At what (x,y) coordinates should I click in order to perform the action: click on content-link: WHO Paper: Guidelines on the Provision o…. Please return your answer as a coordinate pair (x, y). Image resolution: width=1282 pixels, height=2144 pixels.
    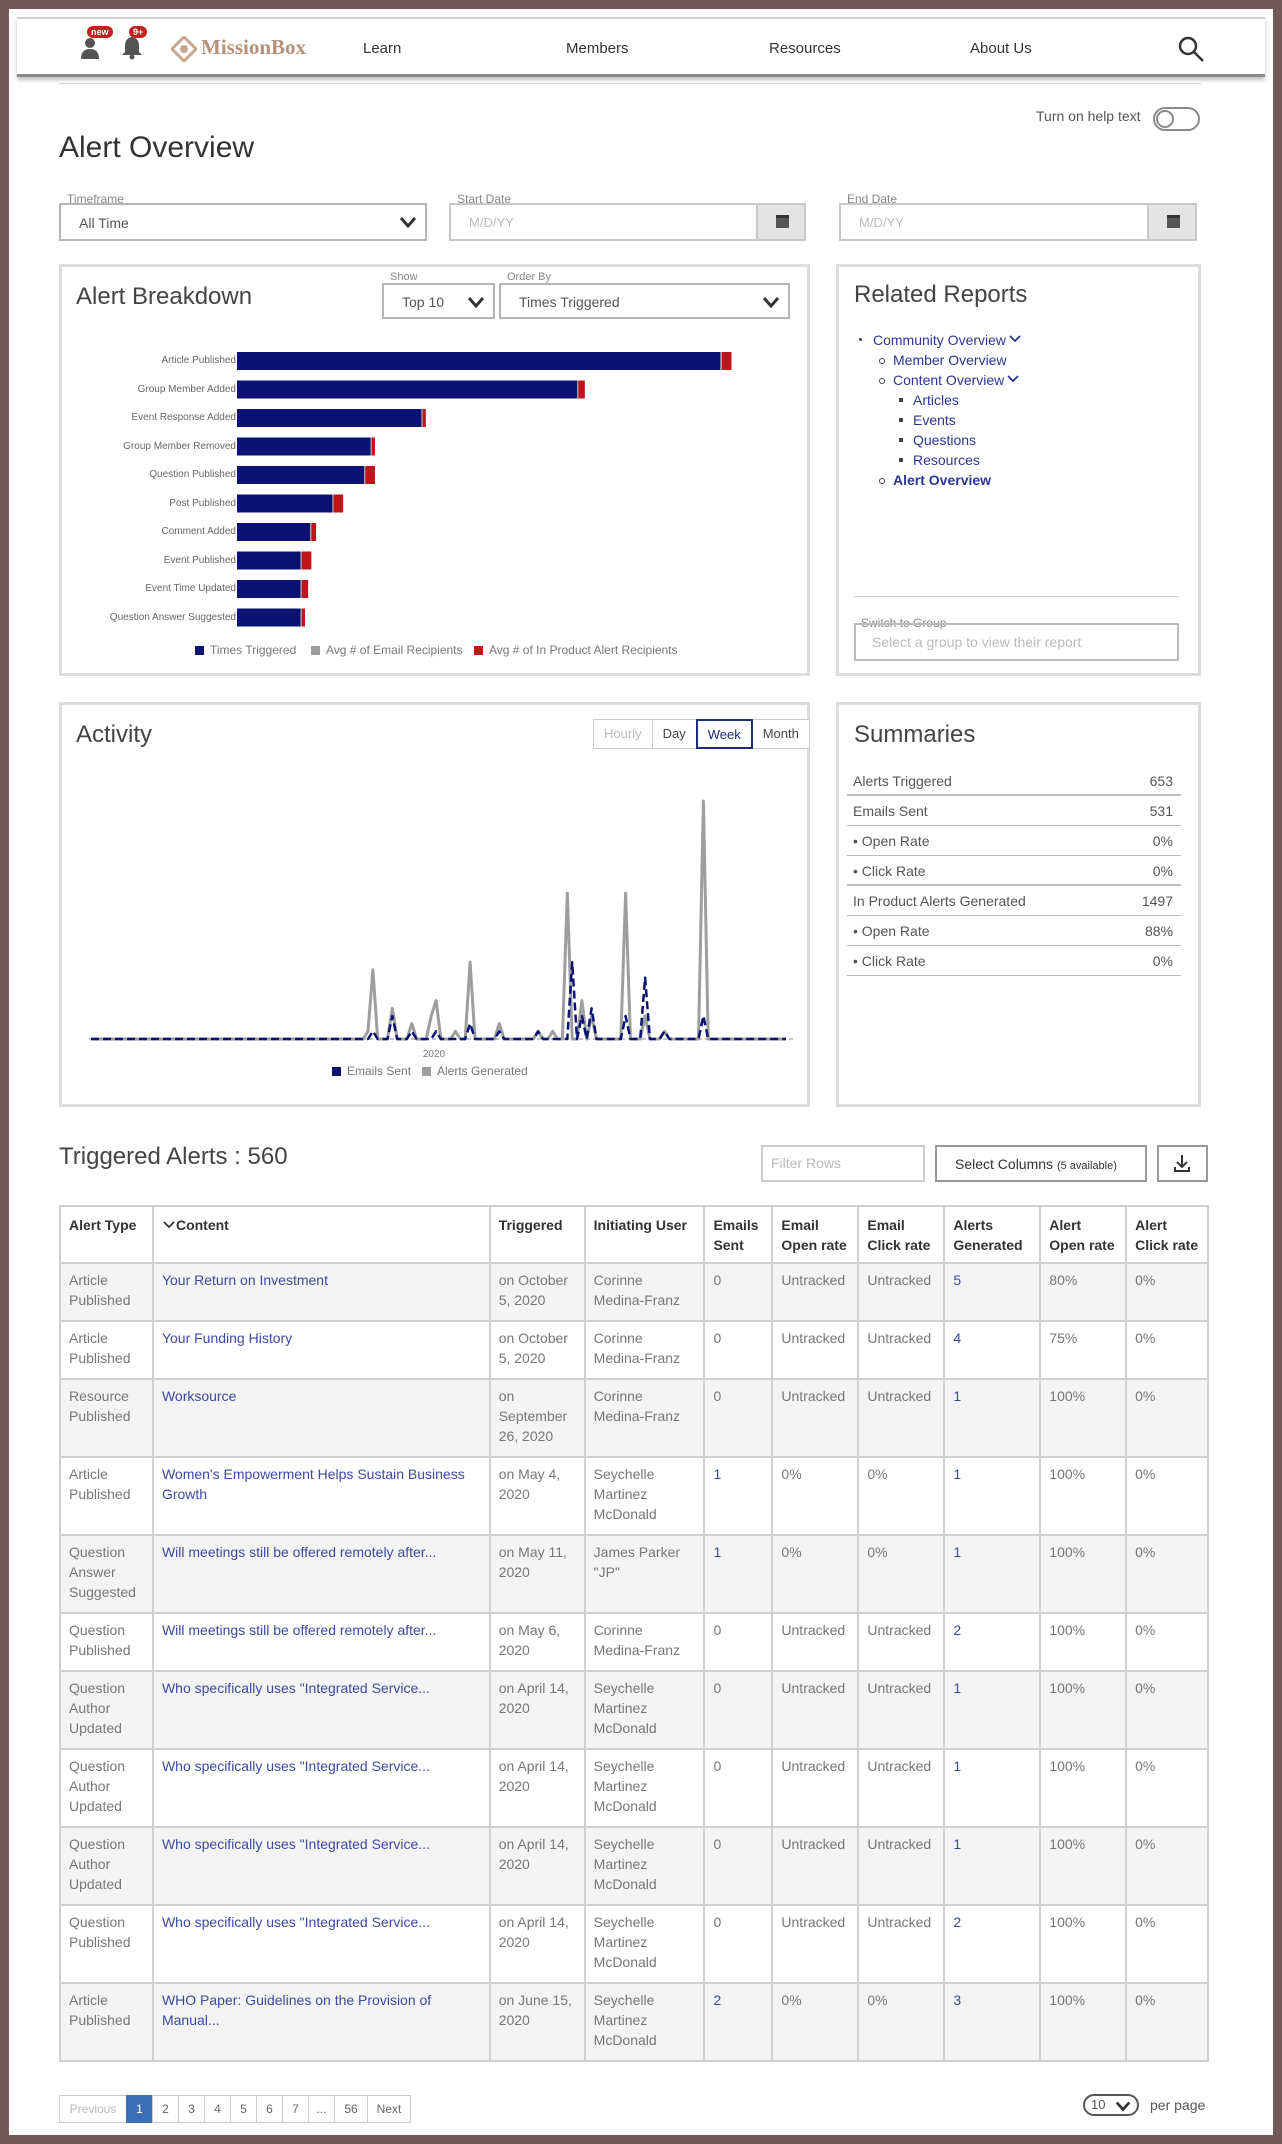
    Looking at the image, I should click on (296, 2010).